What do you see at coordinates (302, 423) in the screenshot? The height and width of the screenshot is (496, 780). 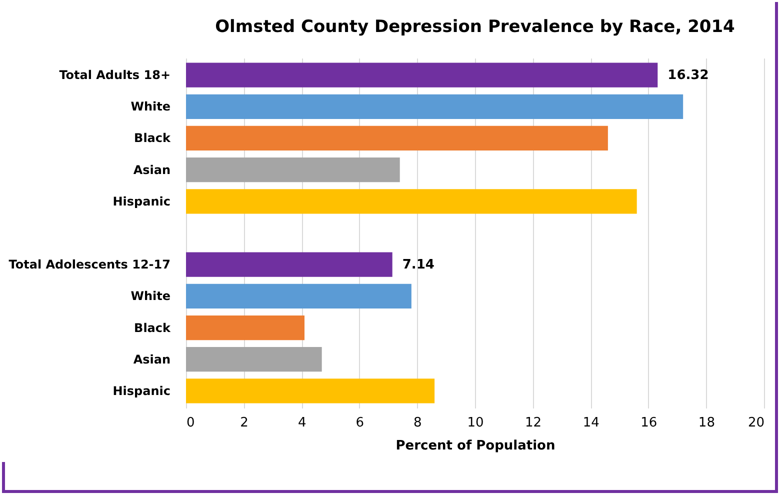 I see `x-tick-label: 4` at bounding box center [302, 423].